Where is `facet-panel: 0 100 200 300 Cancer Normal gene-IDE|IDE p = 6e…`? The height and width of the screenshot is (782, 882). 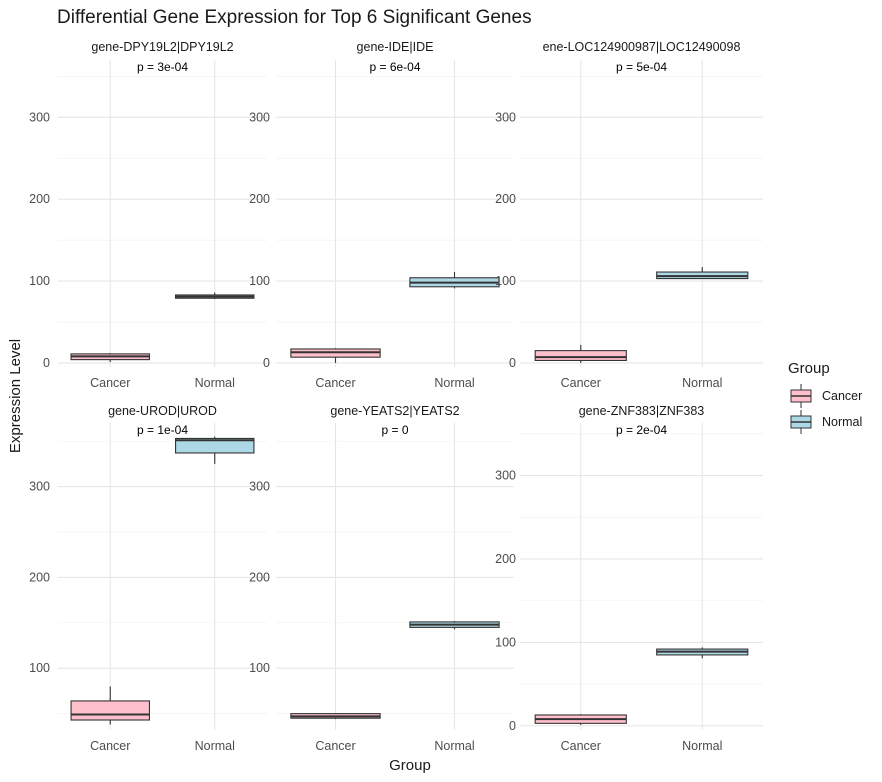
facet-panel: 0 100 200 300 Cancer Normal gene-IDE|IDE p = 6e… is located at coordinates (381, 215).